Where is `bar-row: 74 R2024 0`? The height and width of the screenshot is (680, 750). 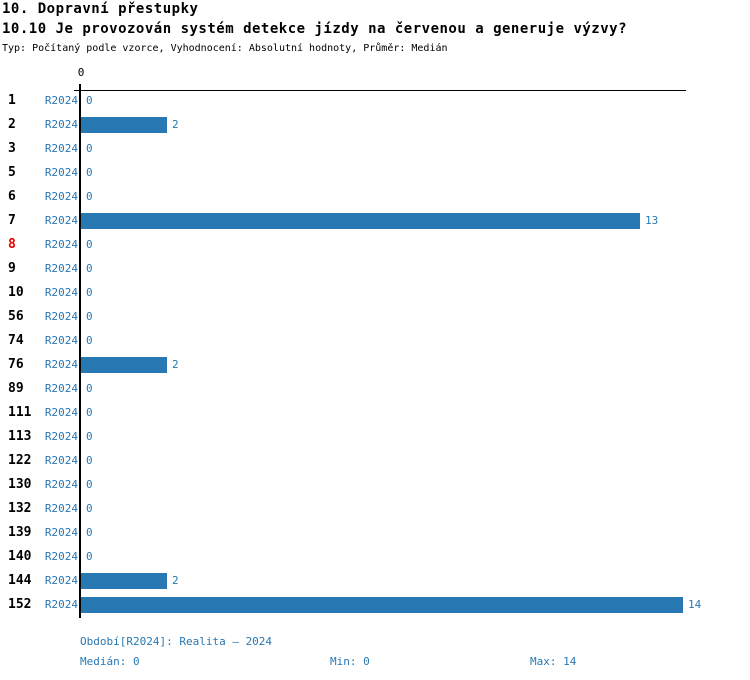 bar-row: 74 R2024 0 is located at coordinates (375, 341).